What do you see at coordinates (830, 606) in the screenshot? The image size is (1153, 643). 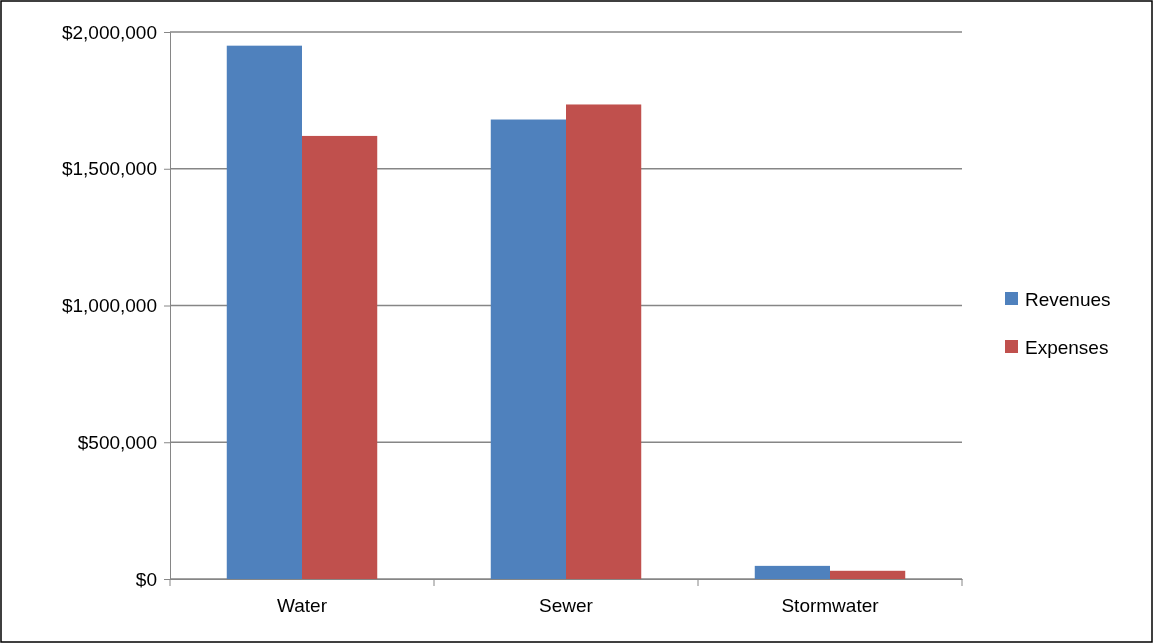 I see `x-tick-label: Stormwater` at bounding box center [830, 606].